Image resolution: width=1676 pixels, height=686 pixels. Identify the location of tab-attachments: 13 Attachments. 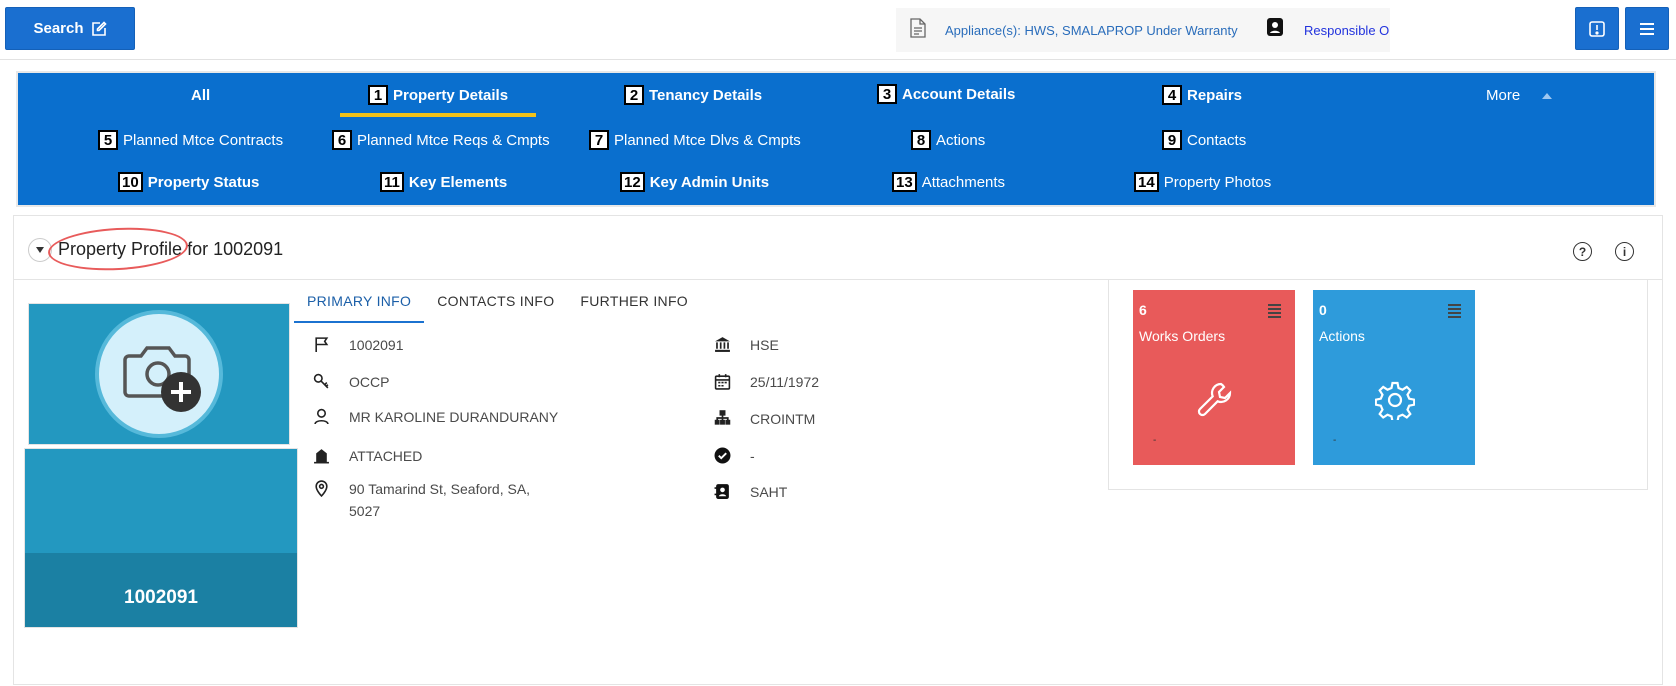
(948, 182).